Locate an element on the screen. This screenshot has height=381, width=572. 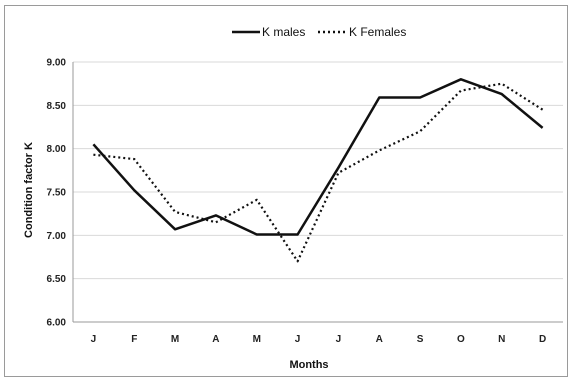
y-tick-label: 7.00 is located at coordinates (57, 236).